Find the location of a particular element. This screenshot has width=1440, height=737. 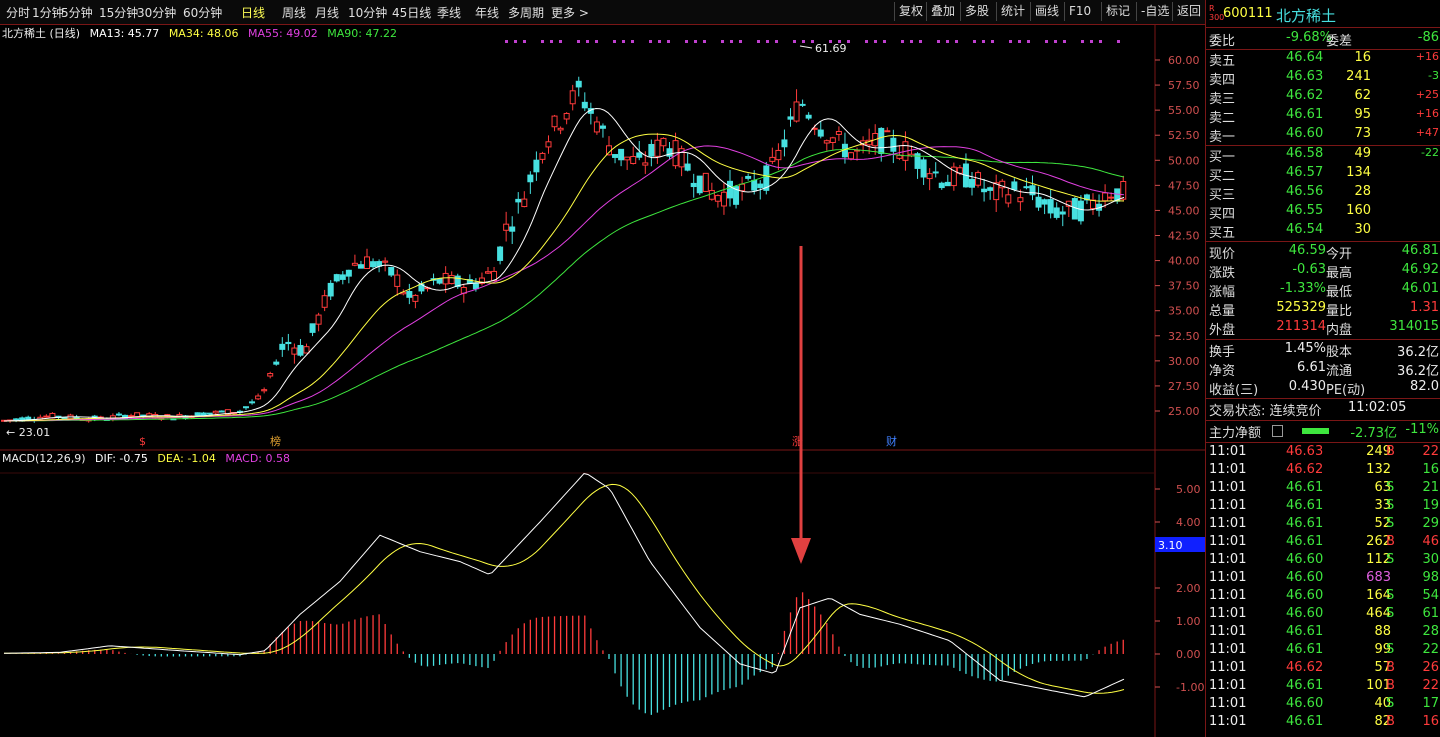

tick-row: 11:01 46.61 33 S 19 is located at coordinates (1323, 507).